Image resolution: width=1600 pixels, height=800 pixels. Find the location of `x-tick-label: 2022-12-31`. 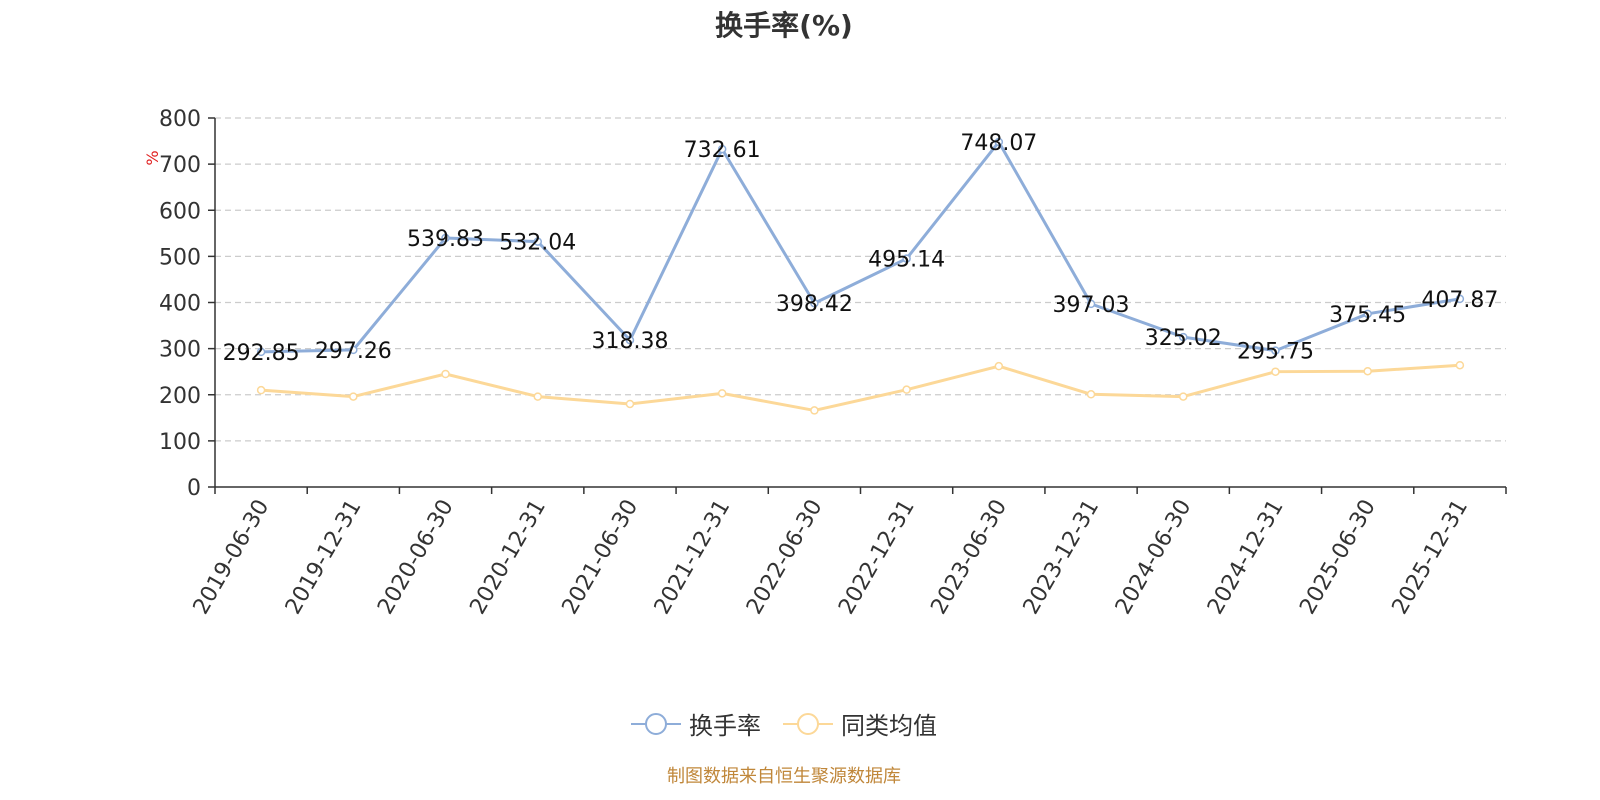

x-tick-label: 2022-12-31 is located at coordinates (877, 557).